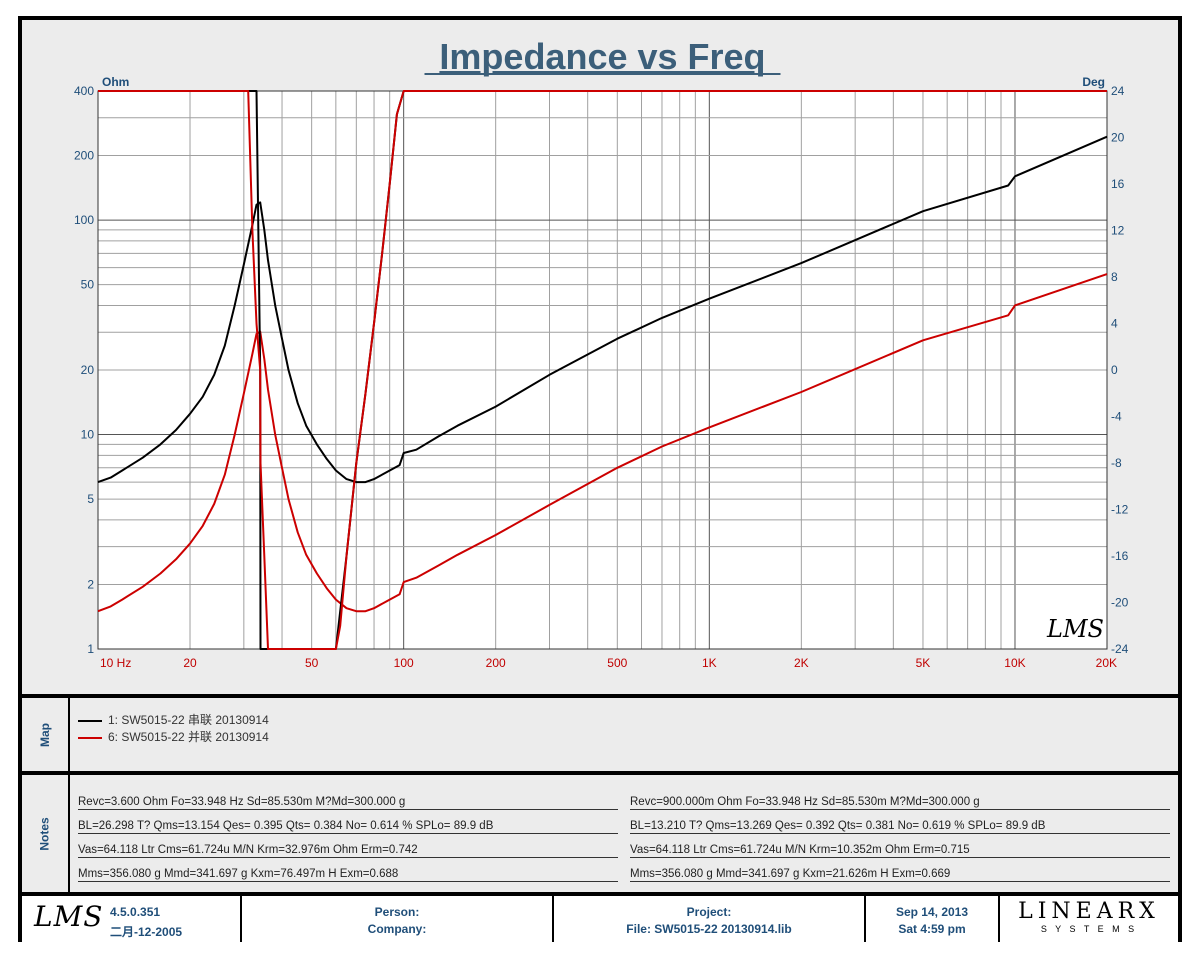 The width and height of the screenshot is (1200, 960). Describe the element at coordinates (88, 285) in the screenshot. I see `y-left-tick-label: 50` at that location.